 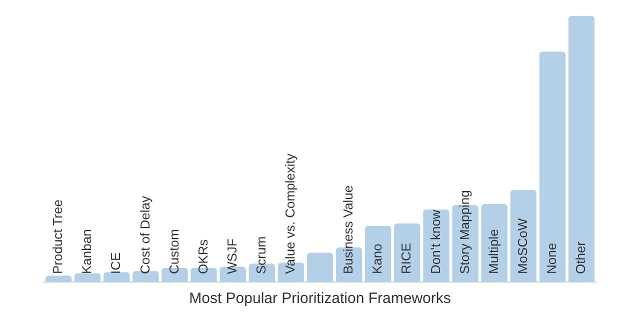 What do you see at coordinates (406, 258) in the screenshot?
I see `x-tick-label: RICE` at bounding box center [406, 258].